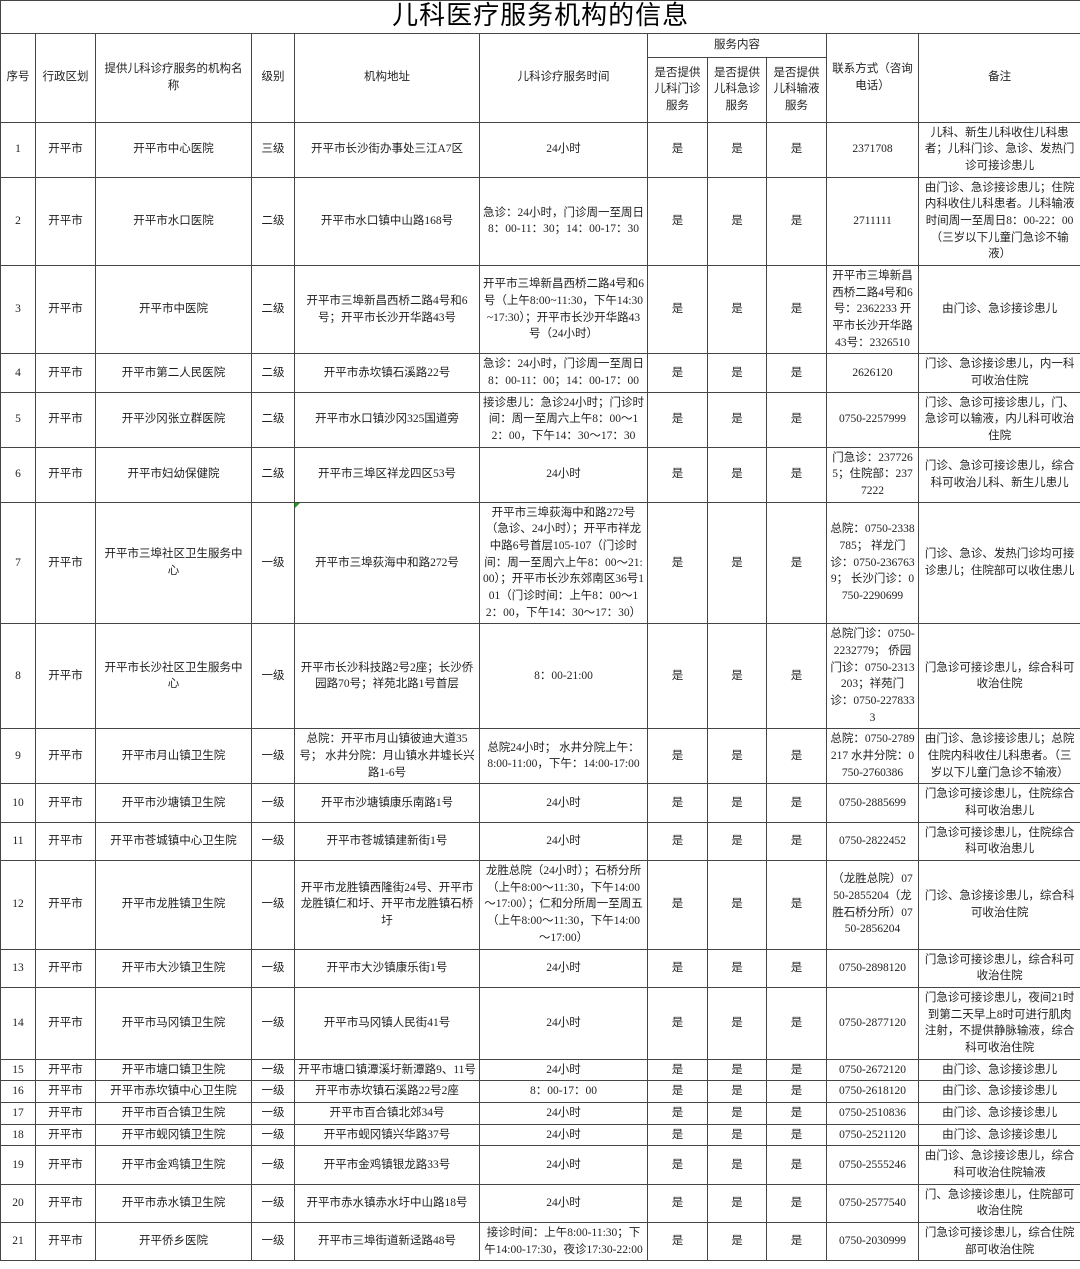  I want to click on cell-name: 开平市三埠社区卫生服务中心, so click(173, 563).